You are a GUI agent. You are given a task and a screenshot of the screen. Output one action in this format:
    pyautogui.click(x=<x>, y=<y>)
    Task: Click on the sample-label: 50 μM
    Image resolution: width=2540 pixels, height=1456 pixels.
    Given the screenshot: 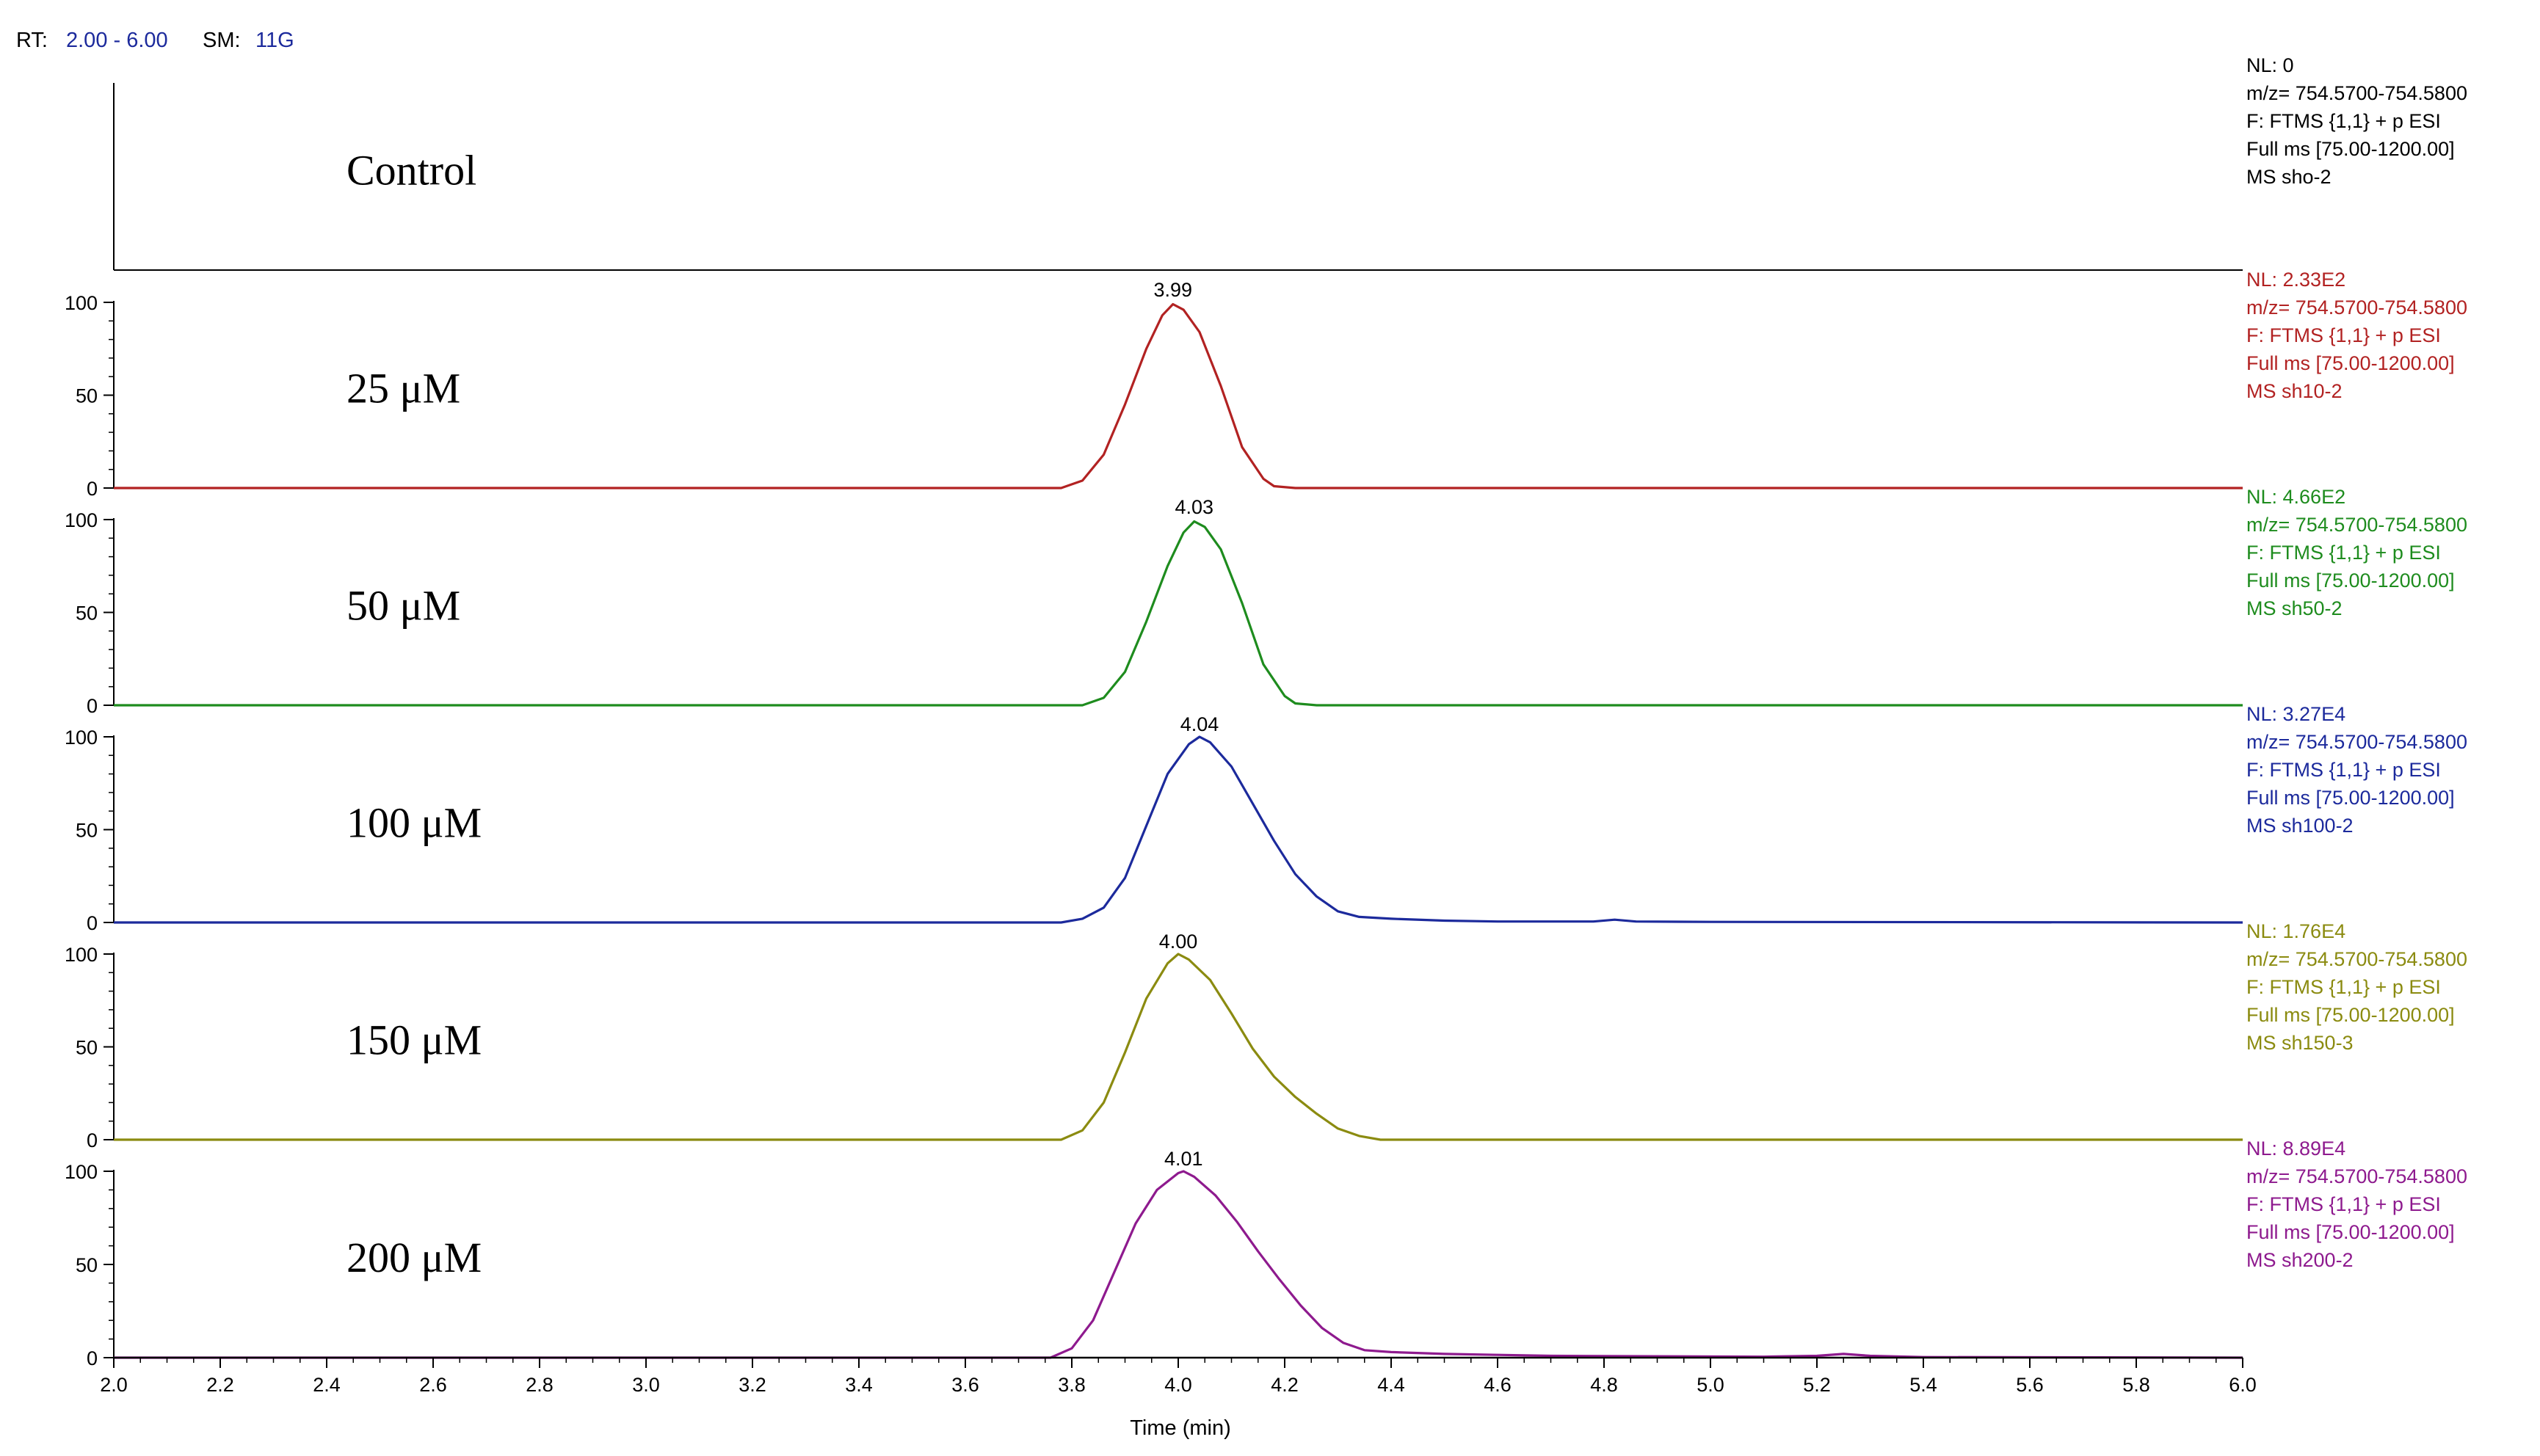 What is the action you would take?
    pyautogui.click(x=403, y=606)
    